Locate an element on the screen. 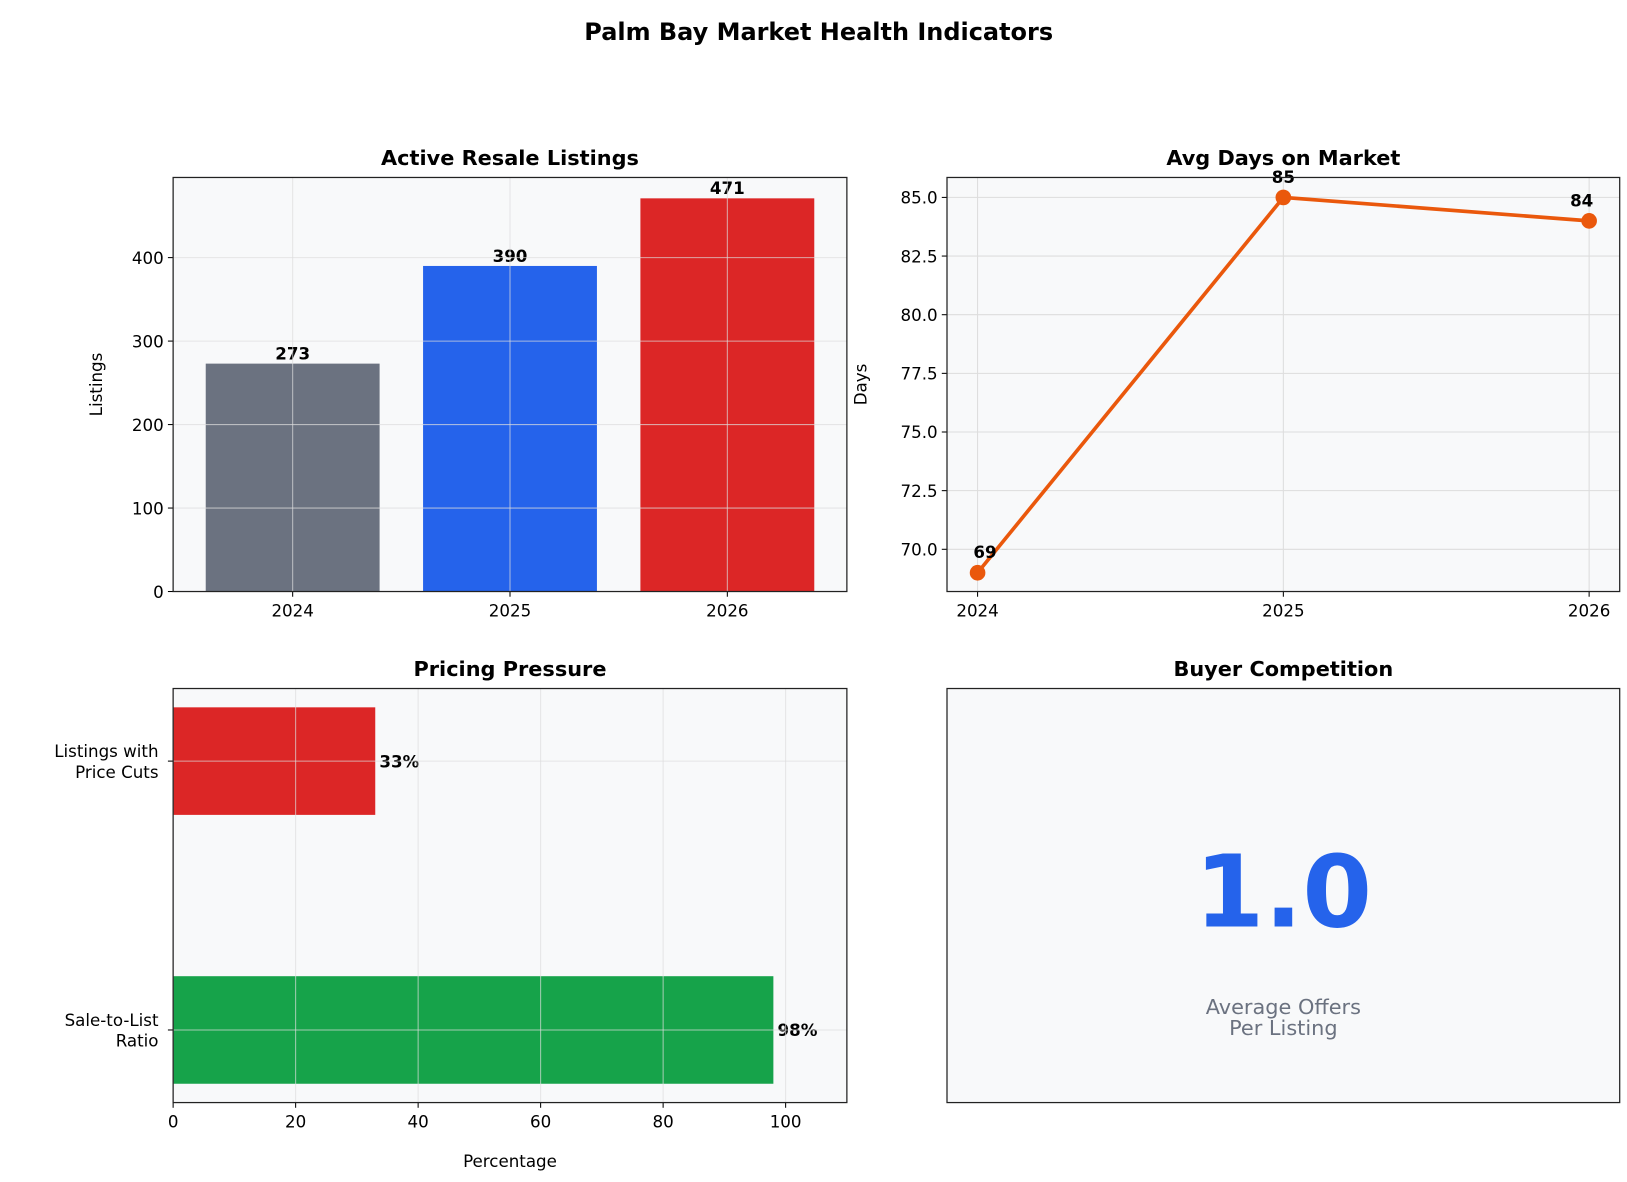  data-label: 33% is located at coordinates (399, 761).